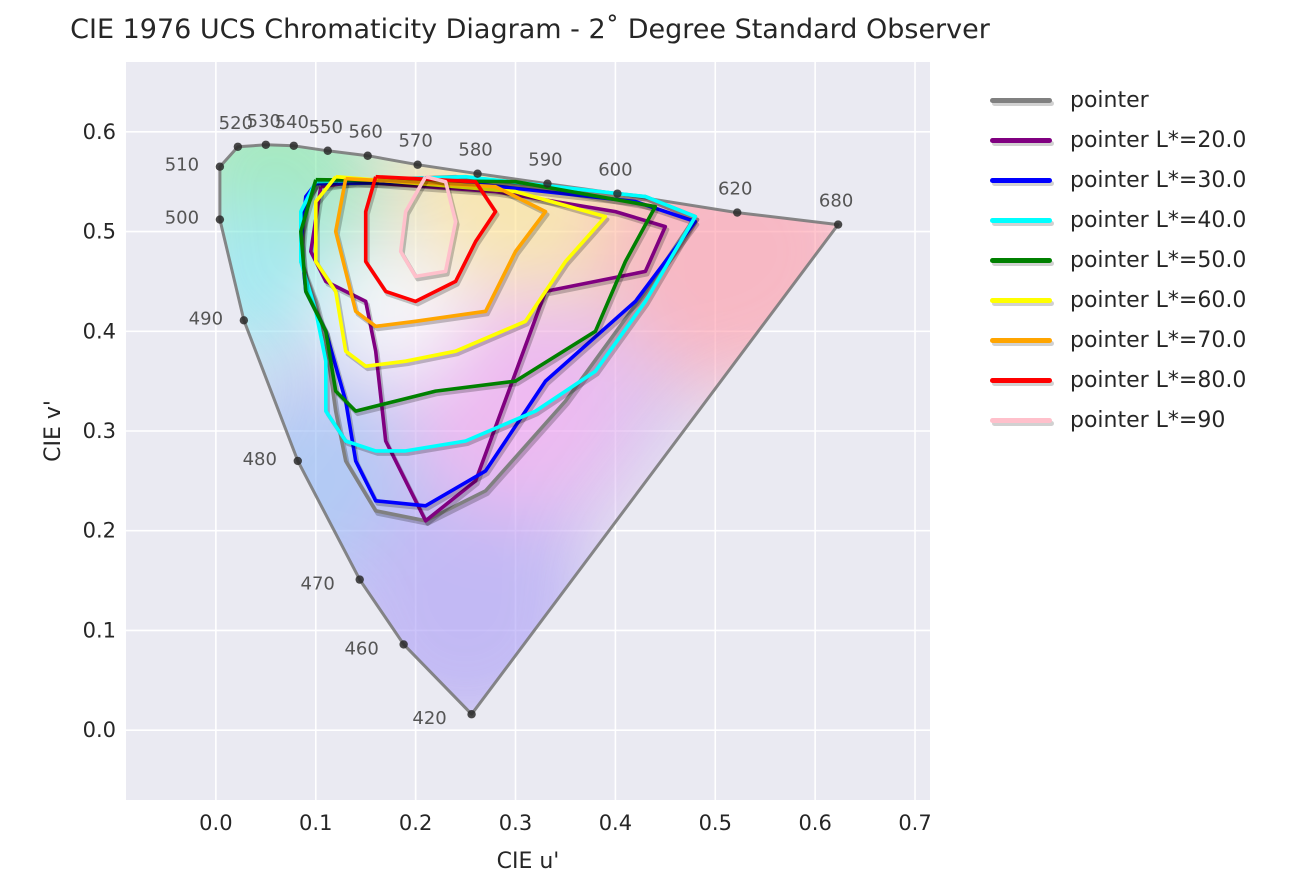 This screenshot has width=1294, height=893. Describe the element at coordinates (1158, 140) in the screenshot. I see `legend-label: pointer L*=20.0` at that location.